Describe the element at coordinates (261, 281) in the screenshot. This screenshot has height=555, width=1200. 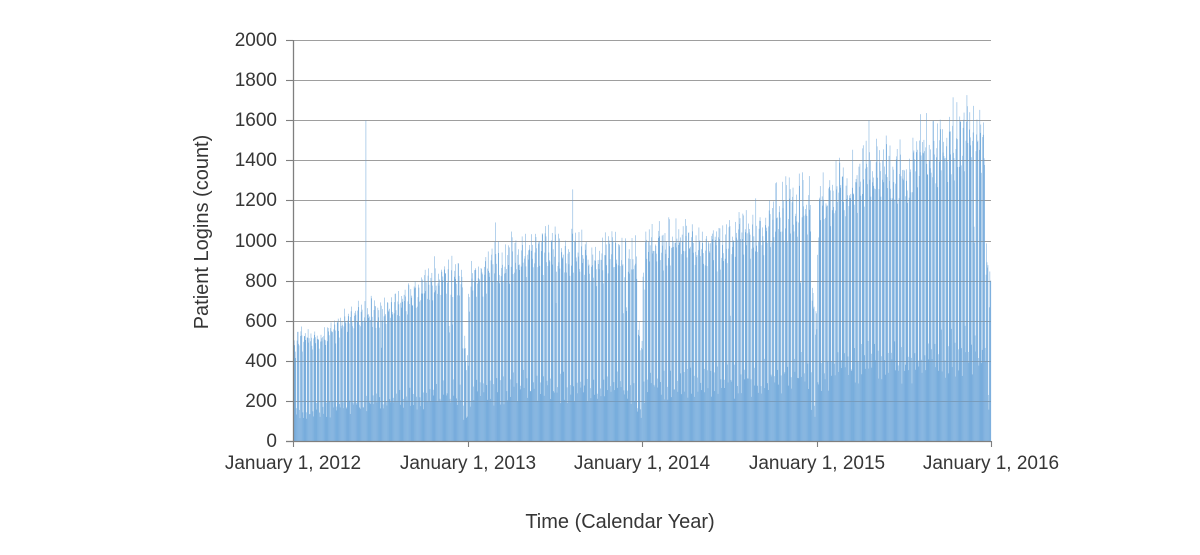
I see `y-tick-label: 800` at that location.